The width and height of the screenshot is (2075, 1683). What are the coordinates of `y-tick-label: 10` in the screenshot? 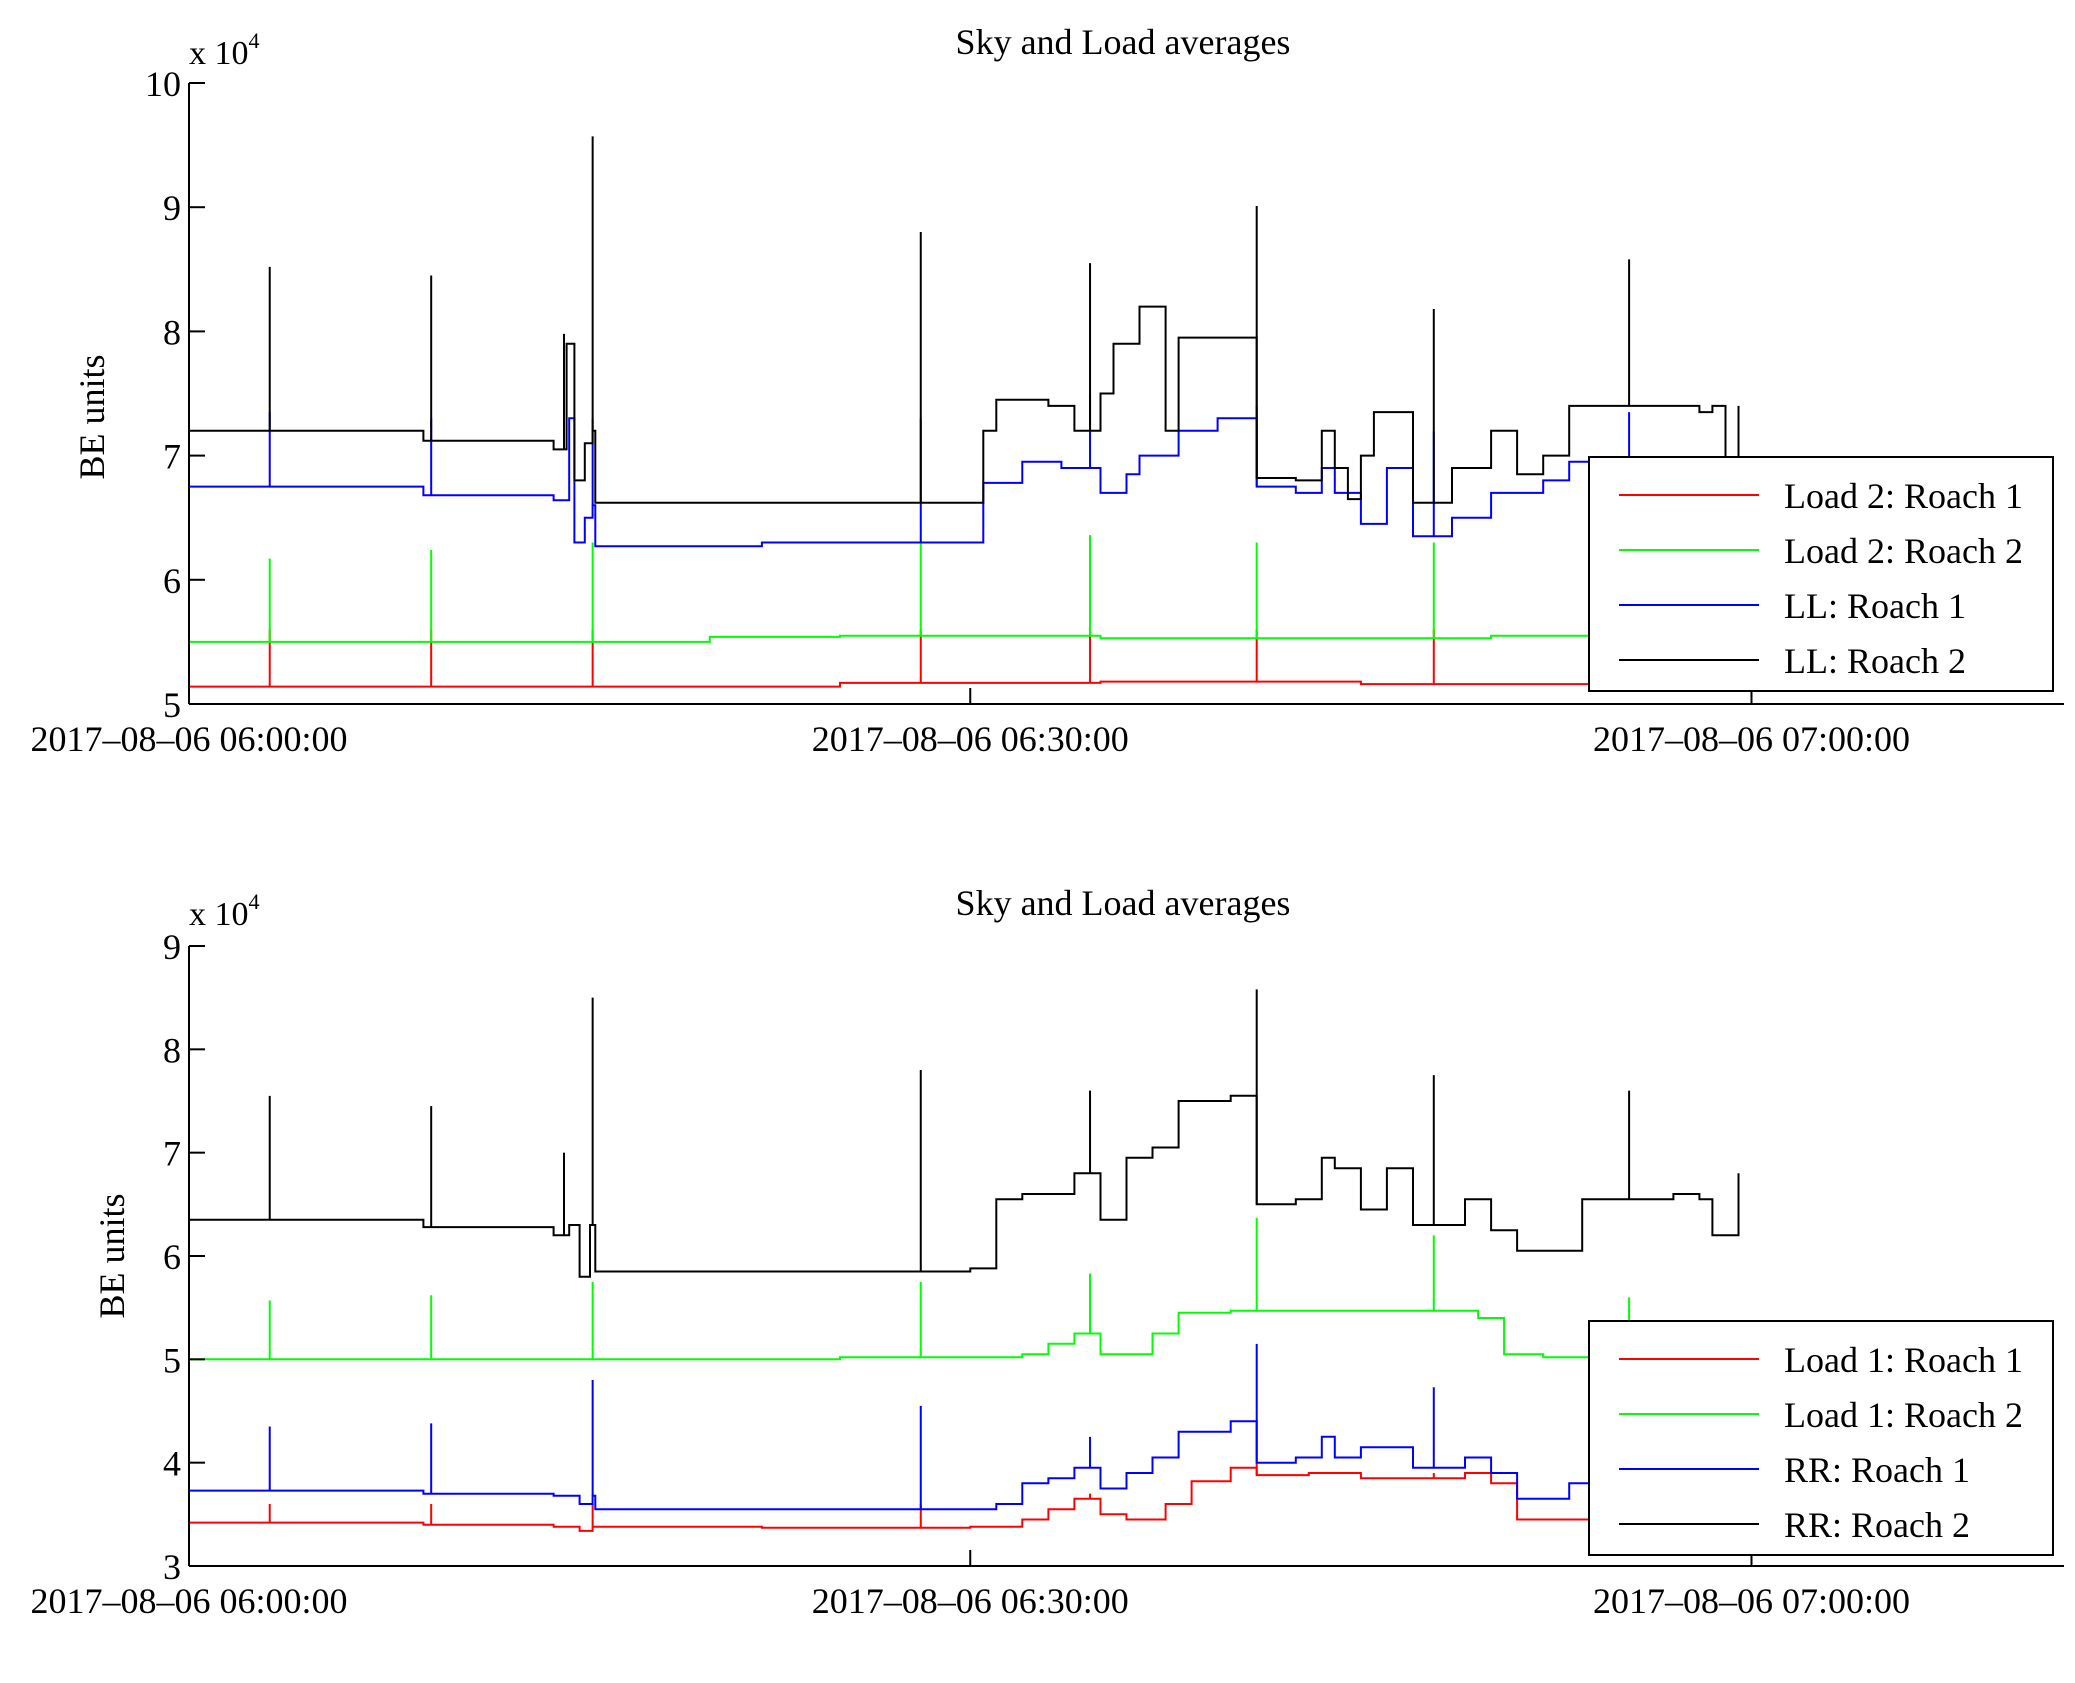 It's located at (163, 84).